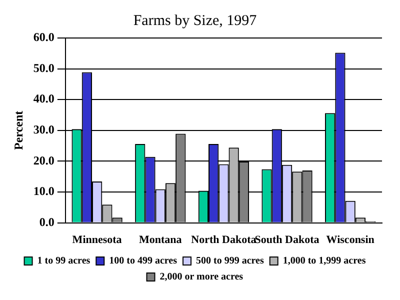  What do you see at coordinates (43, 99) in the screenshot?
I see `y-tick-label: 40.0` at bounding box center [43, 99].